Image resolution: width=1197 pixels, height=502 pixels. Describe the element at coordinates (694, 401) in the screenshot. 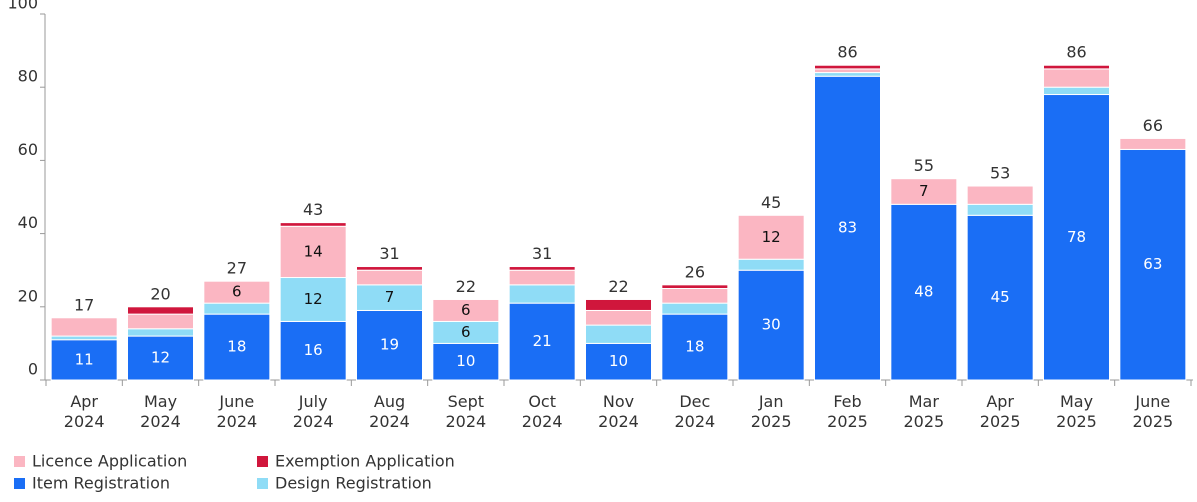

I see `x-tick-label-line: Dec` at that location.